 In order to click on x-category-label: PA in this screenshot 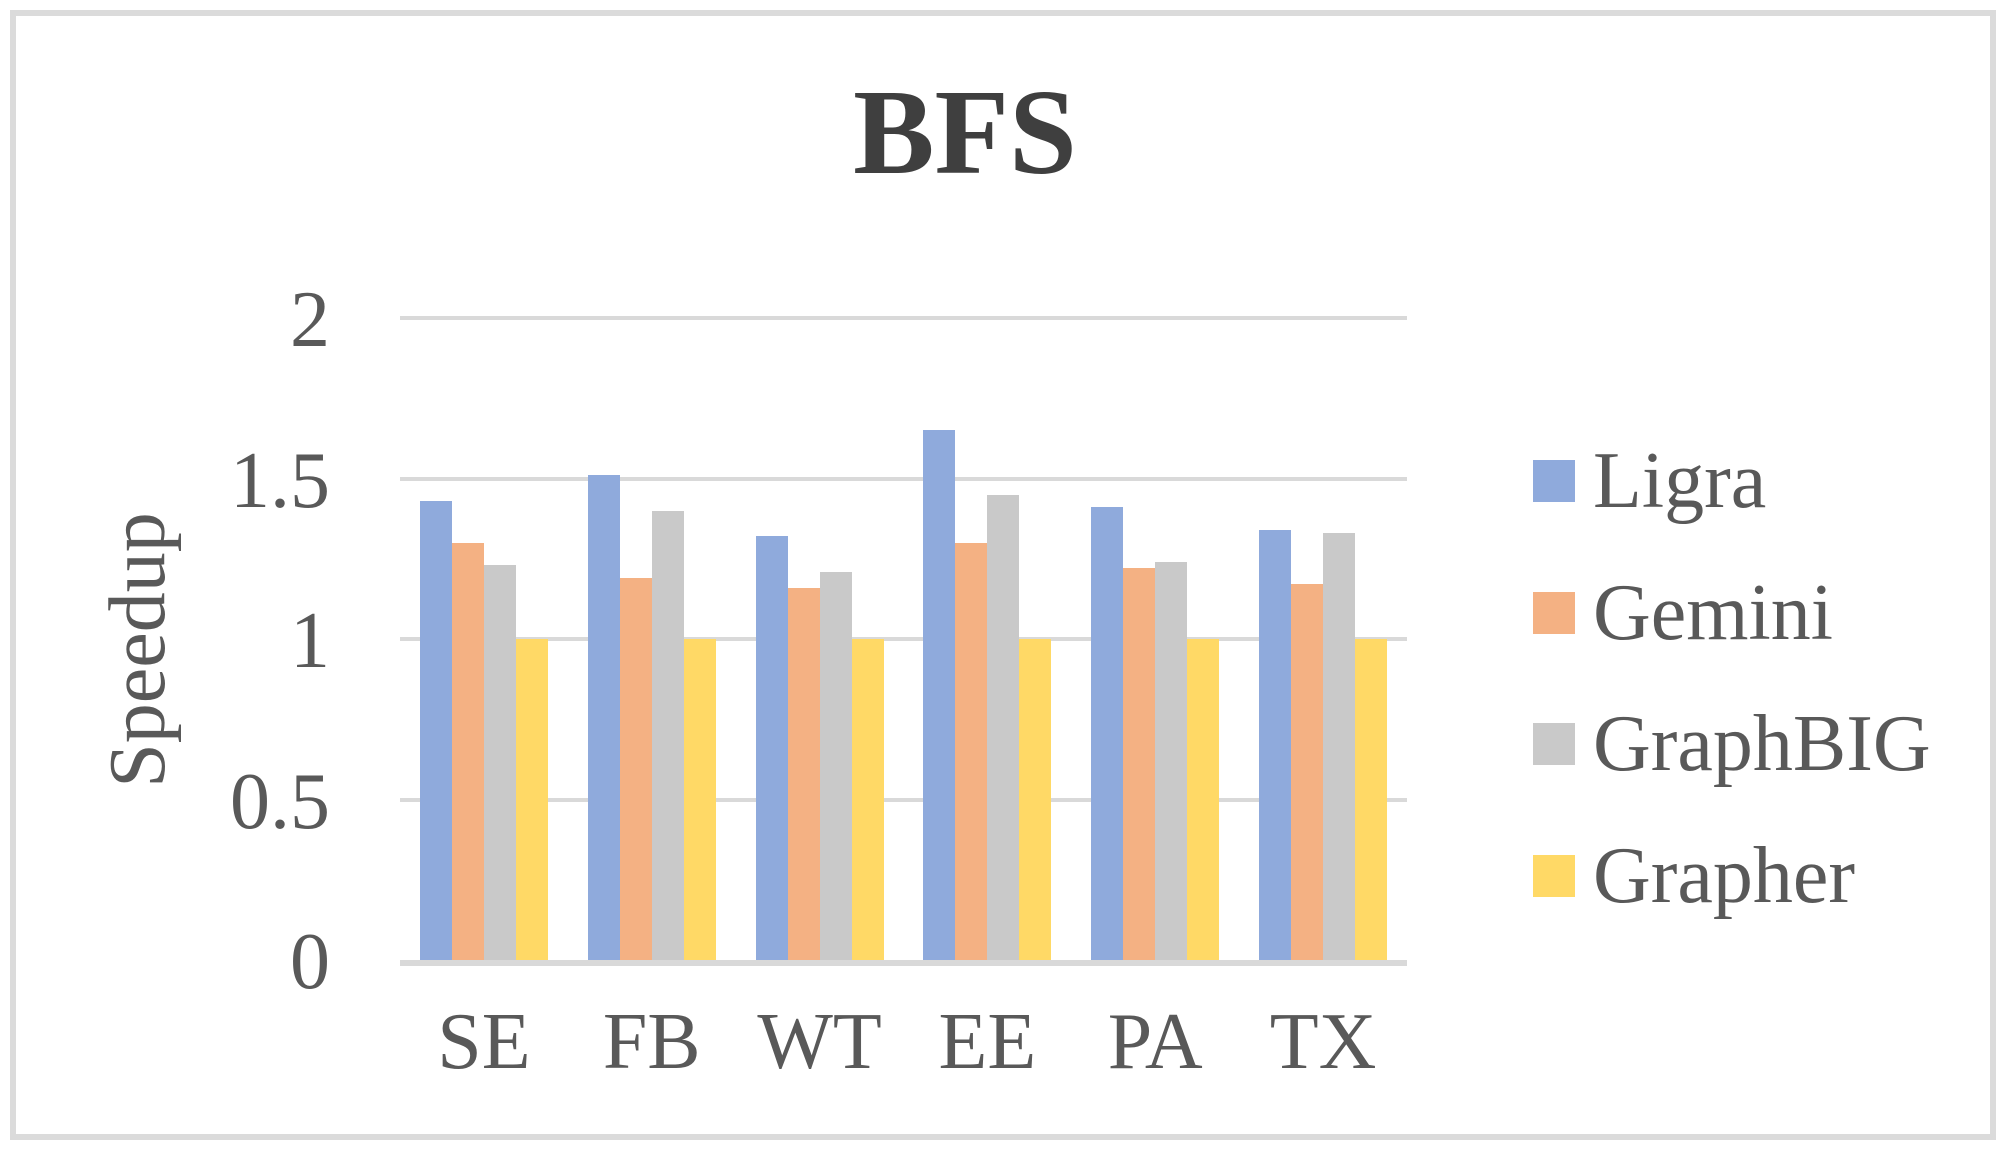, I will do `click(1155, 1042)`.